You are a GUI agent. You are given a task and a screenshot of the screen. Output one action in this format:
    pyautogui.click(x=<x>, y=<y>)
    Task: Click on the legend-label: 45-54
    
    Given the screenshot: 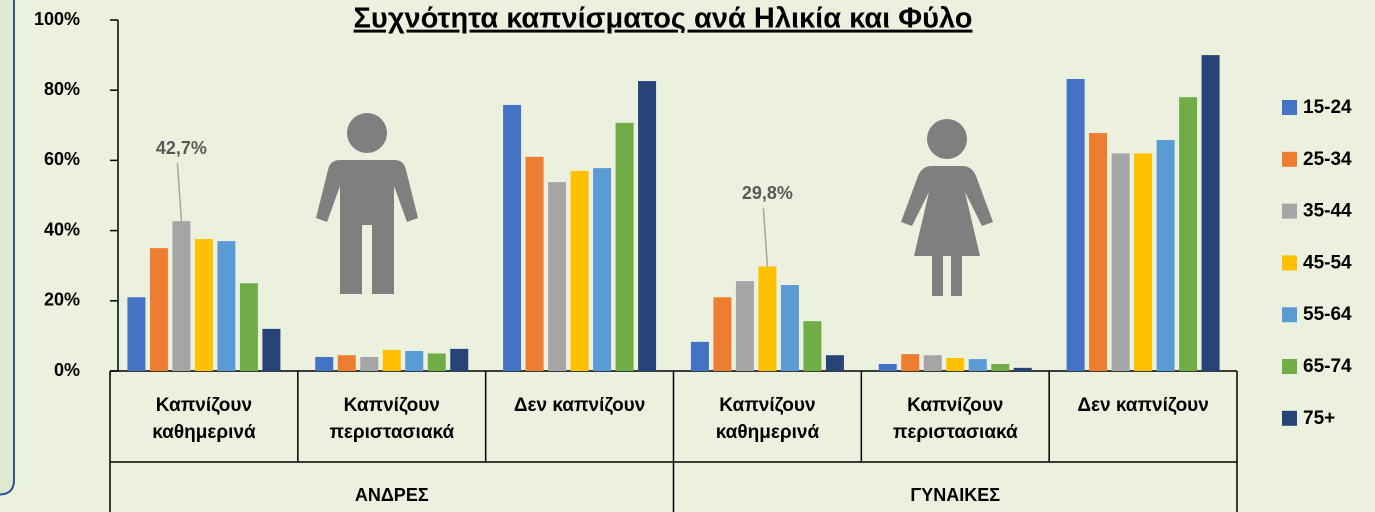 What is the action you would take?
    pyautogui.click(x=1327, y=262)
    